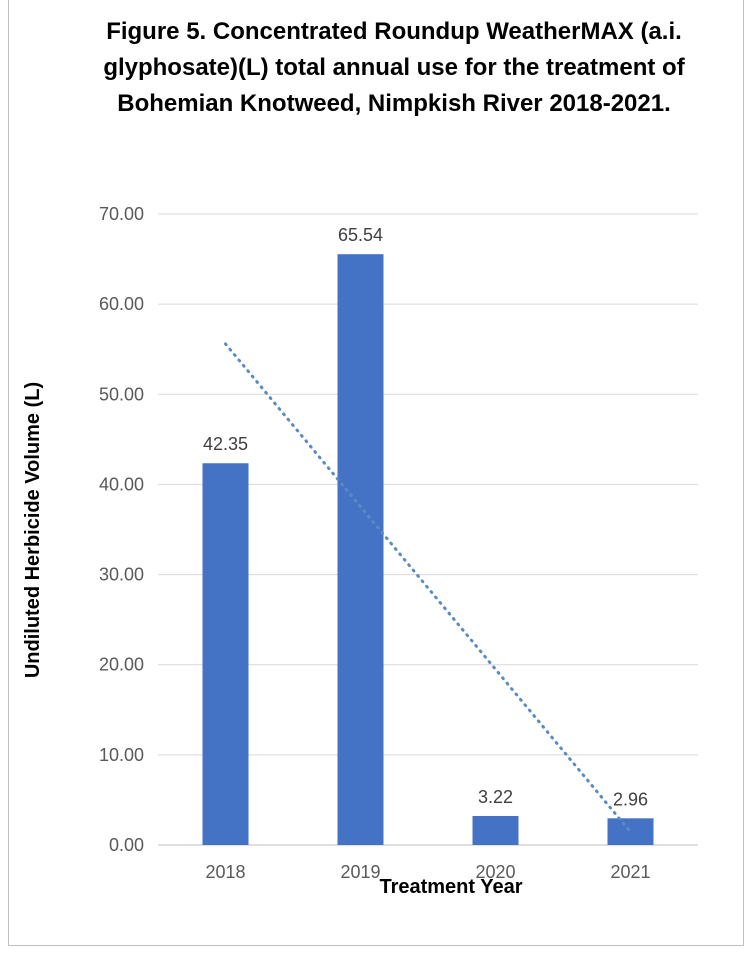 The width and height of the screenshot is (753, 954). I want to click on x-tick-label: 2018, so click(225, 872).